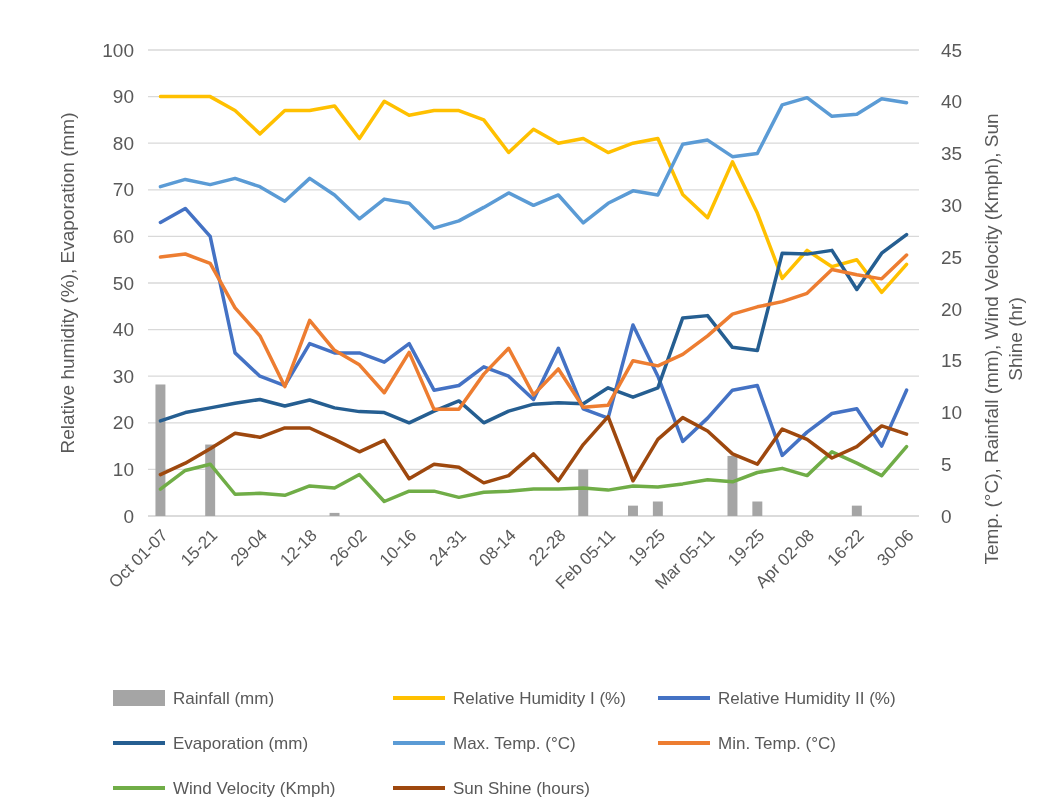 This screenshot has height=807, width=1051. I want to click on y2-tick-label: 20, so click(952, 309).